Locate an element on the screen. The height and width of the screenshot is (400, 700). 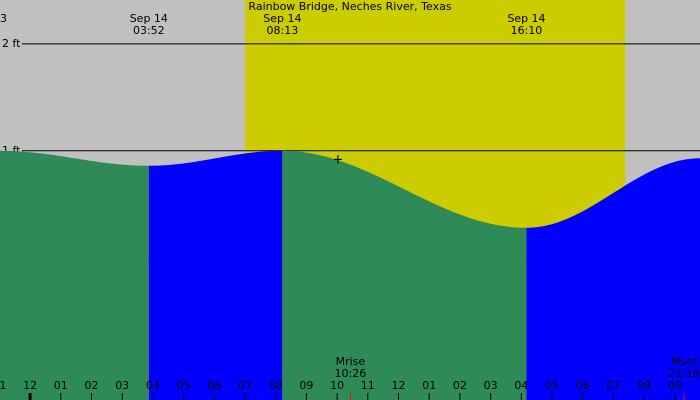
moon-time: 21:18 is located at coordinates (684, 373).